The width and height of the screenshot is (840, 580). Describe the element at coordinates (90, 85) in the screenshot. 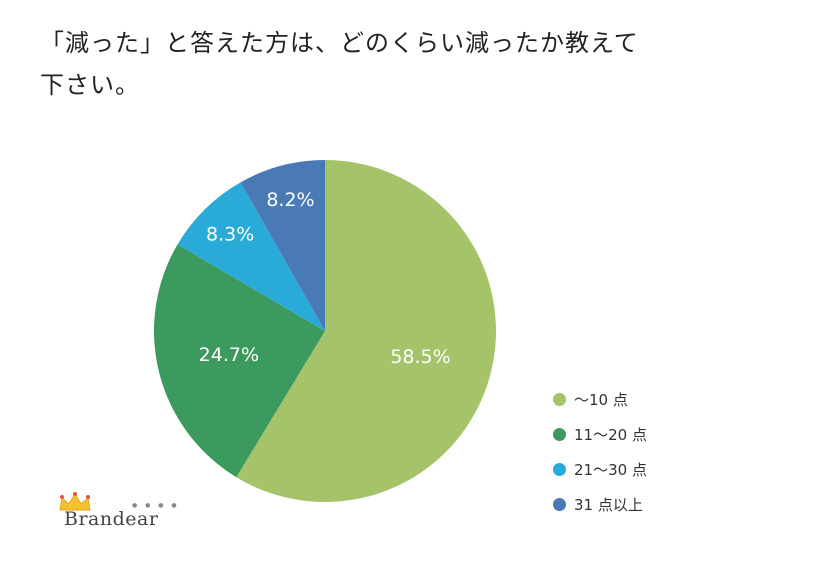

I see `chart-title-line-2: 下さい。` at that location.